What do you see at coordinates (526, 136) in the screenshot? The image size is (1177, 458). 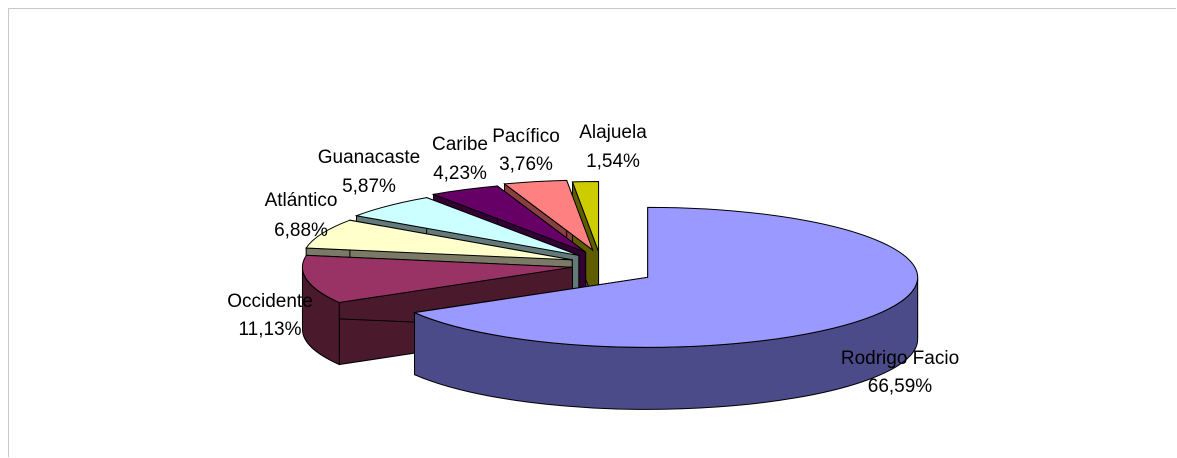 I see `label-pacifico-name: Pacífico` at bounding box center [526, 136].